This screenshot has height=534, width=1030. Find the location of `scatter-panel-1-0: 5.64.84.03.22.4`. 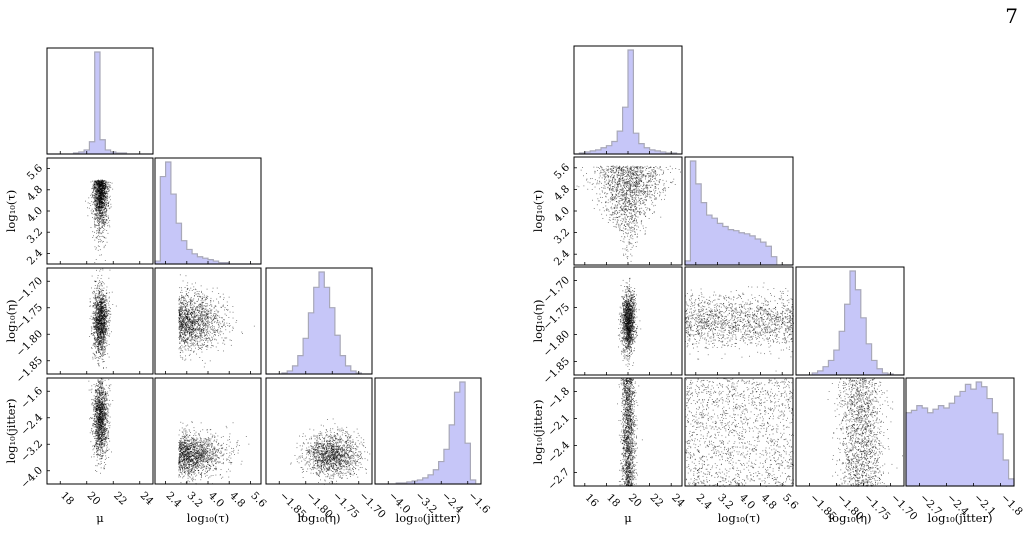

scatter-panel-1-0: 5.64.84.03.22.4 is located at coordinates (89, 212).